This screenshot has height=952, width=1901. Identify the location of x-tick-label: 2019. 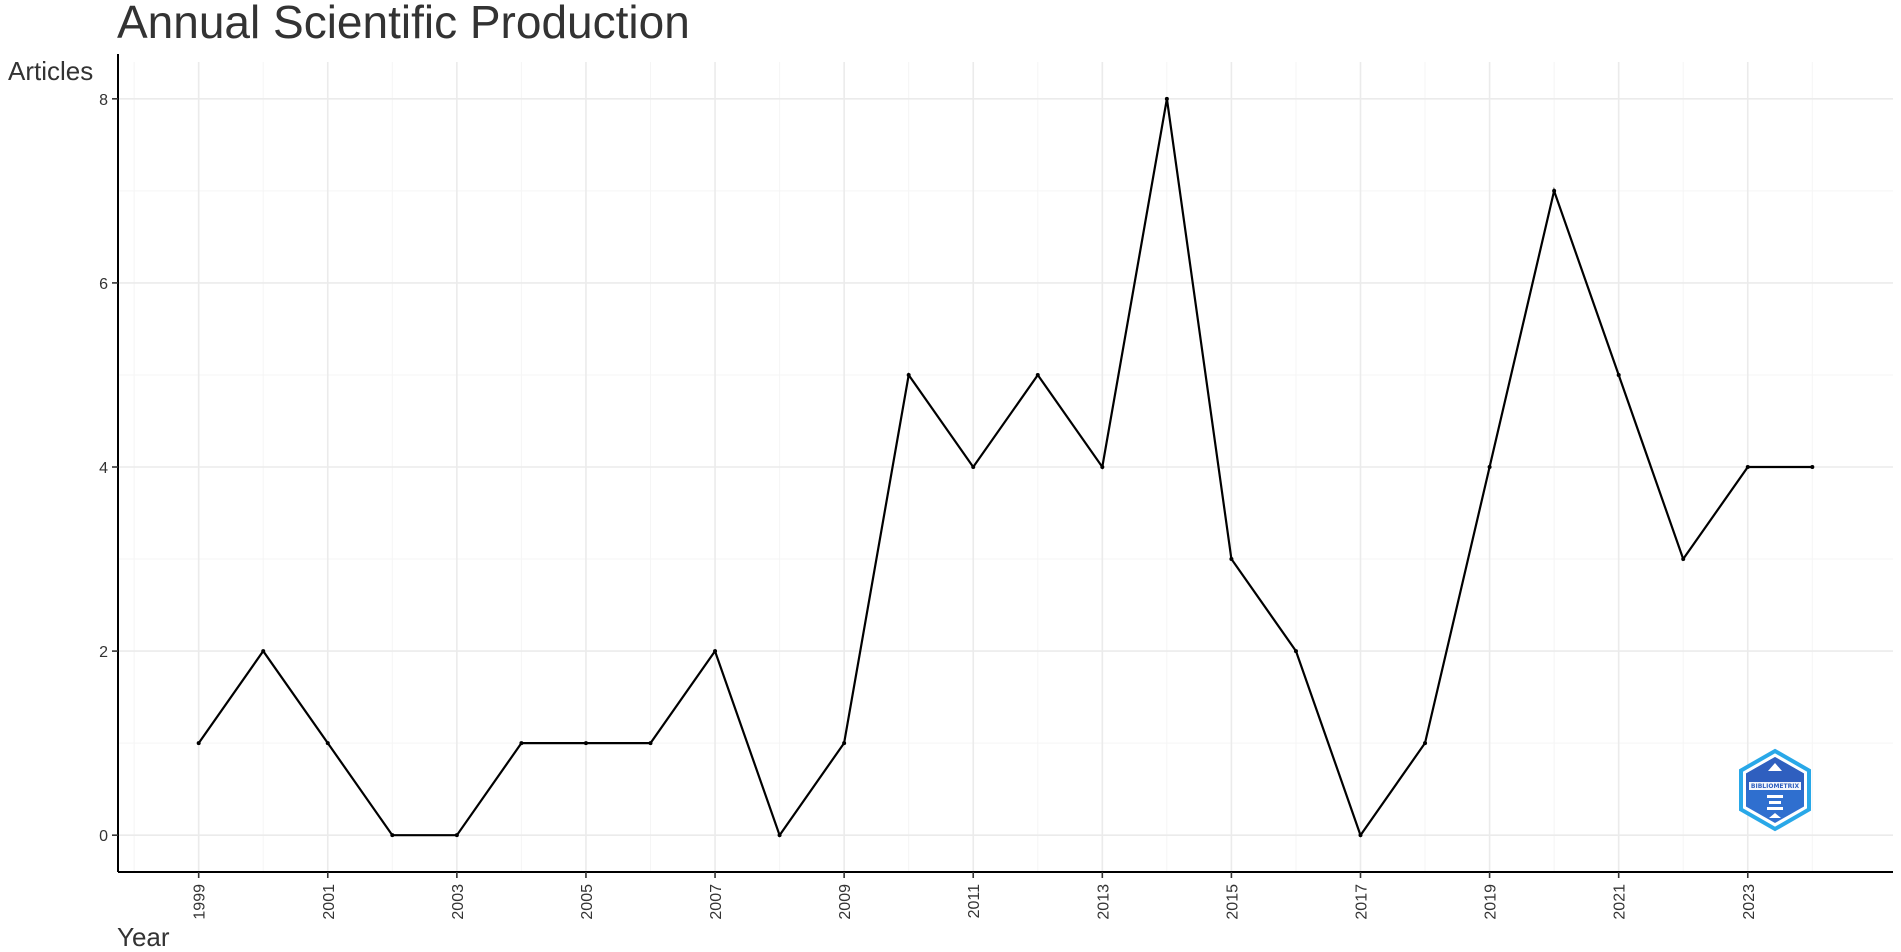
(1491, 902).